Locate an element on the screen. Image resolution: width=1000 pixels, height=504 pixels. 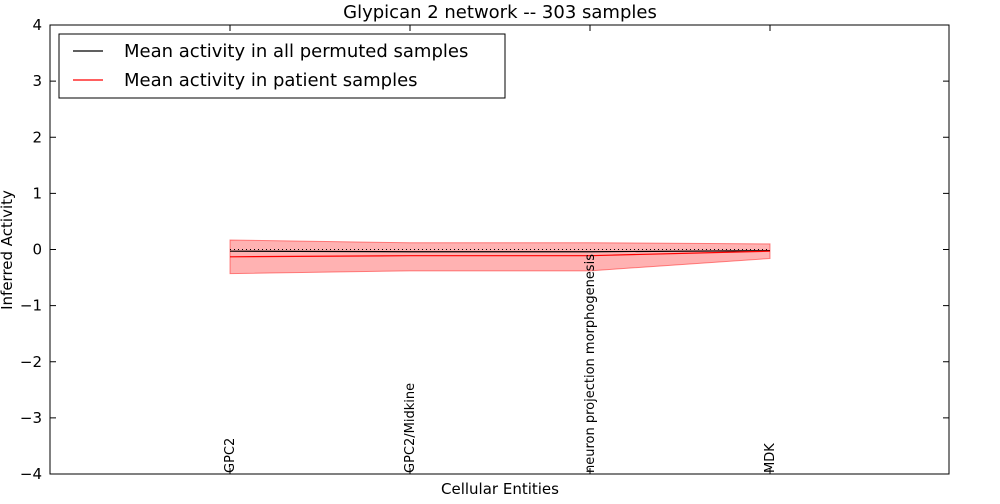
y-axis-label: Inferred Activity is located at coordinates (8, 250).